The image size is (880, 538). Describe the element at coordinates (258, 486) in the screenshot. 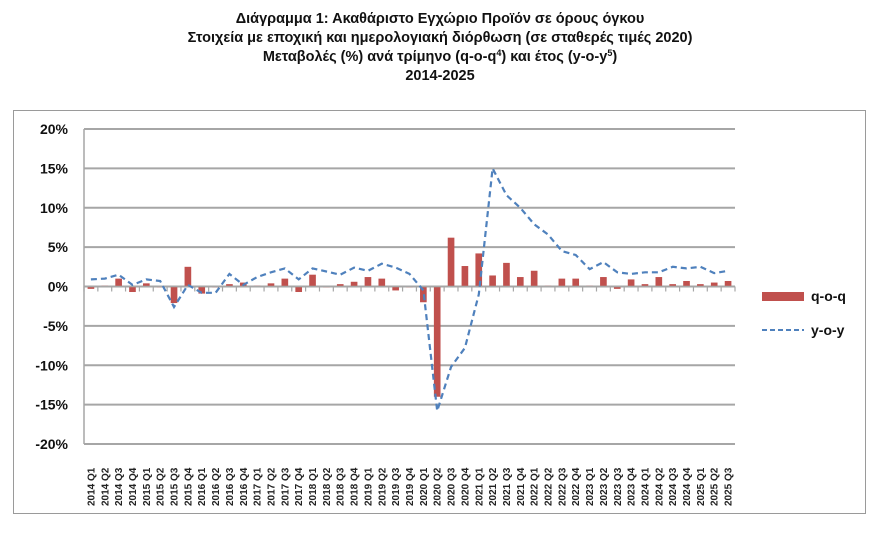

I see `x-tick-label: 2017 Q1` at that location.